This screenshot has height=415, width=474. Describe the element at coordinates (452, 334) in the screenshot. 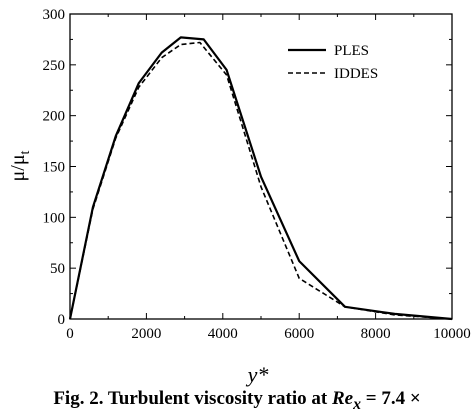

I see `x-tick-label: 10000` at that location.